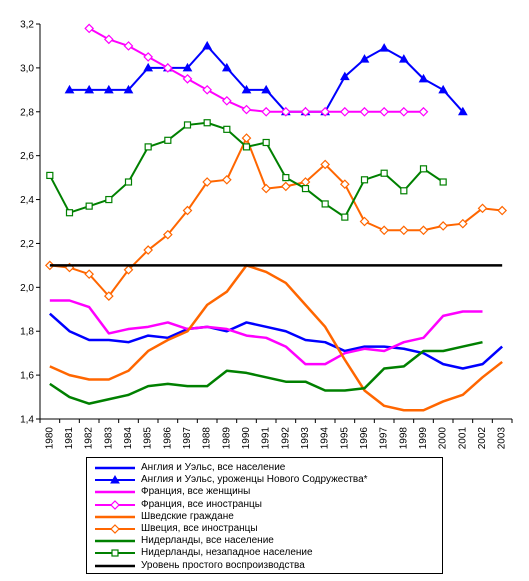 The image size is (529, 581). What do you see at coordinates (27, 244) in the screenshot?
I see `y-tick-label: 2,2` at bounding box center [27, 244].